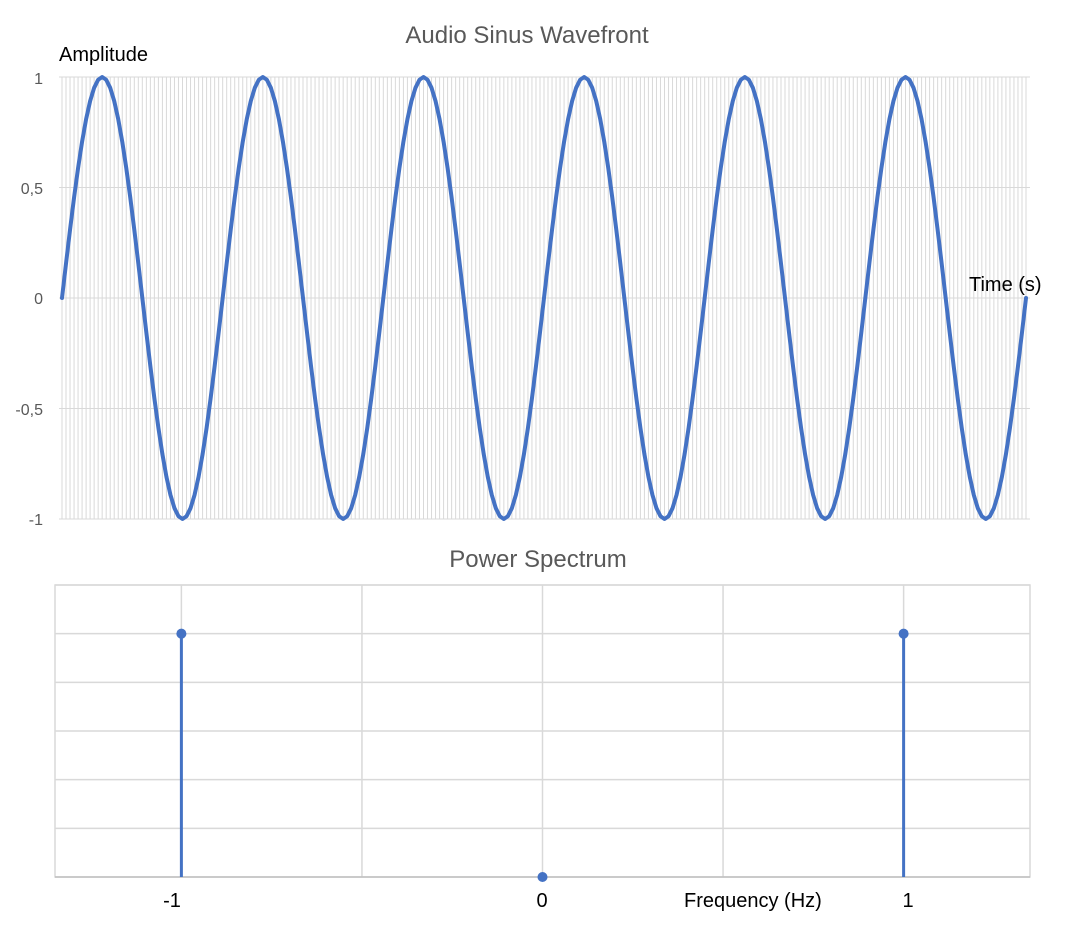  Describe the element at coordinates (36, 520) in the screenshot. I see `y-tick-label: -1` at that location.